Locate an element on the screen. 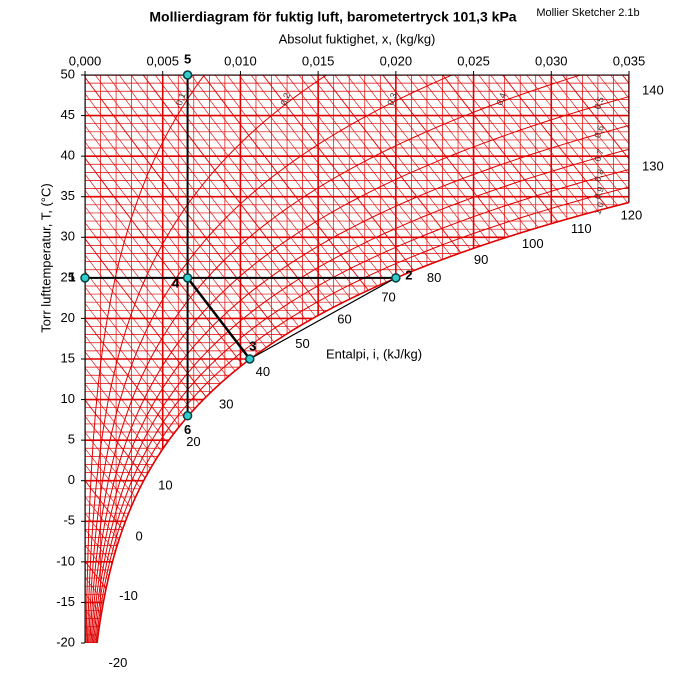  rh-curve is located at coordinates (145, 359).